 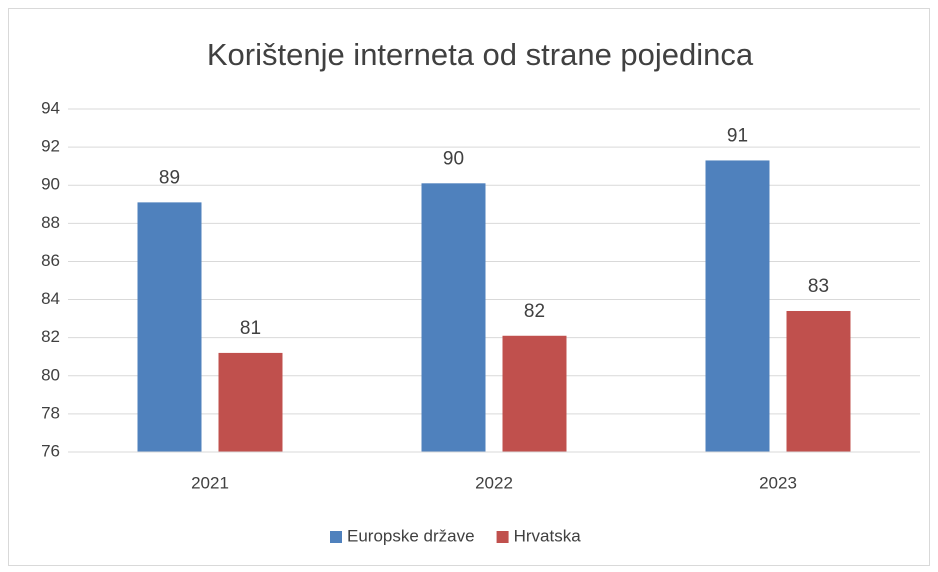 I want to click on legend-label: Europske države, so click(x=411, y=535).